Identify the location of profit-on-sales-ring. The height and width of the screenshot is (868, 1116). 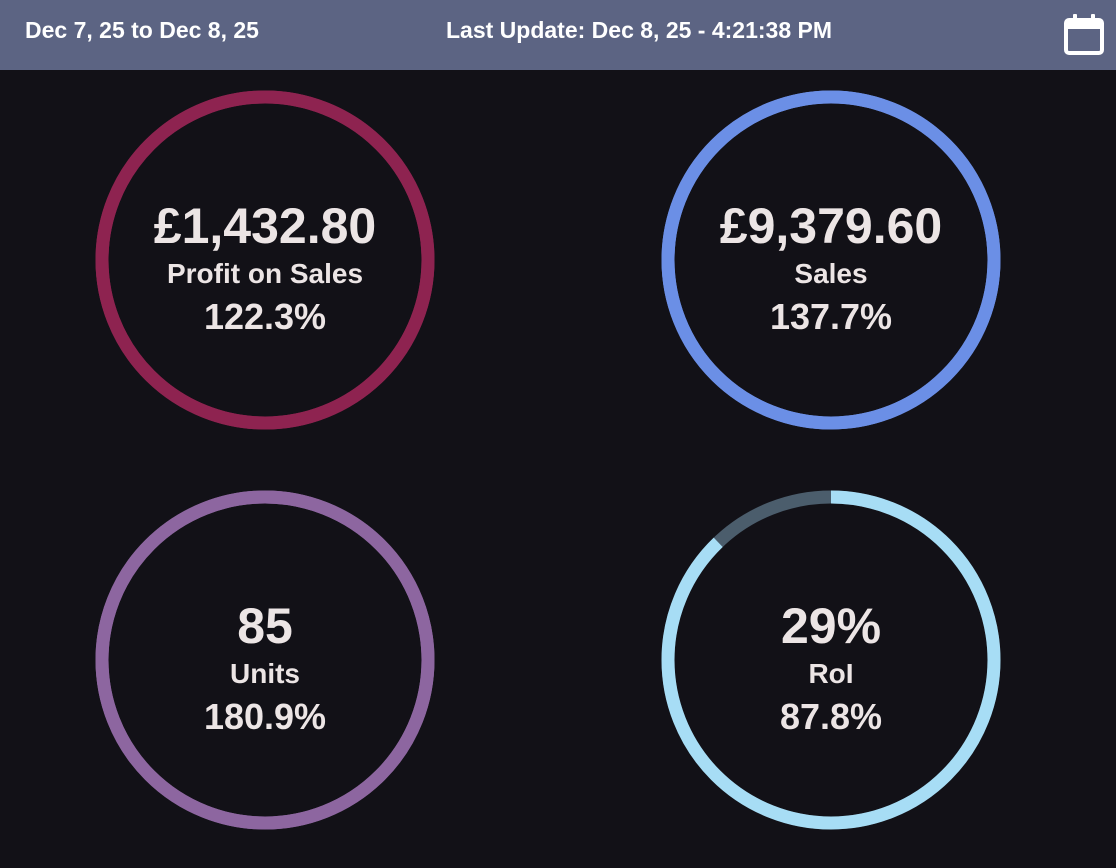
(265, 260).